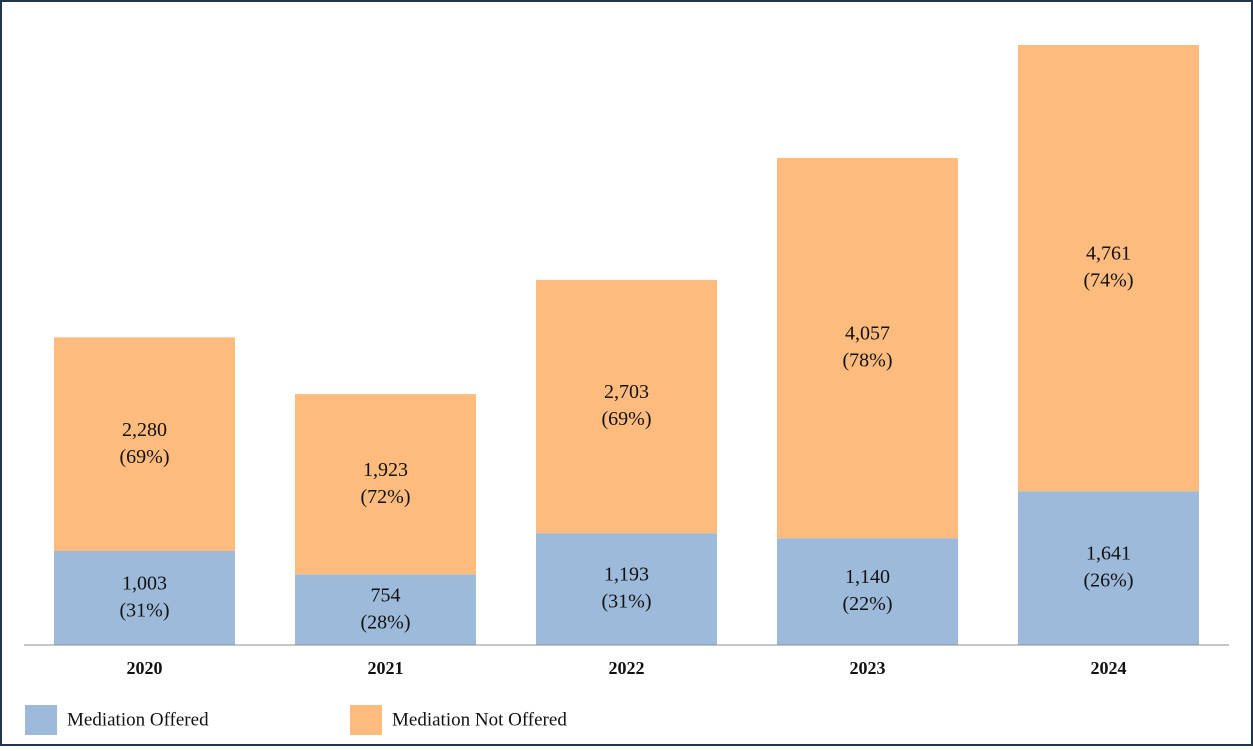 The height and width of the screenshot is (751, 1253). Describe the element at coordinates (868, 604) in the screenshot. I see `share-label: (22%)` at that location.